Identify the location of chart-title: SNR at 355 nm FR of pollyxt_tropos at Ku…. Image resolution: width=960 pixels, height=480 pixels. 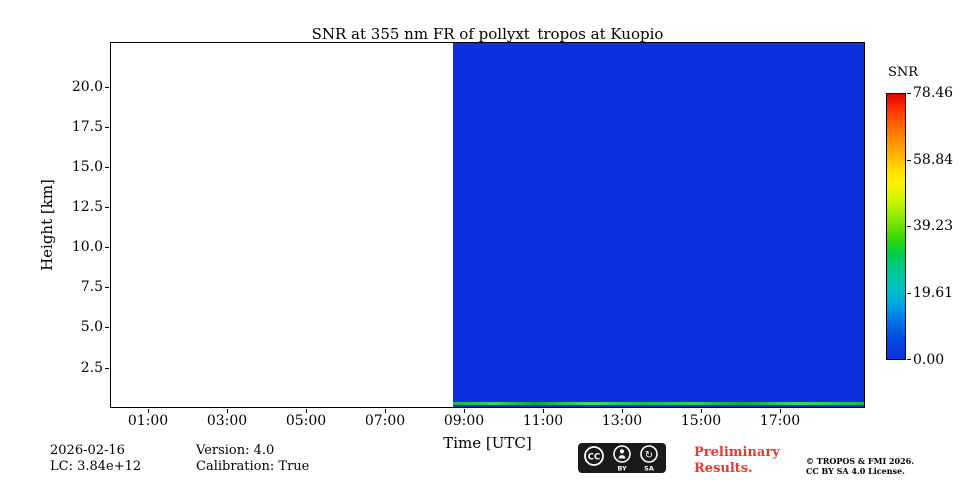
(487, 34).